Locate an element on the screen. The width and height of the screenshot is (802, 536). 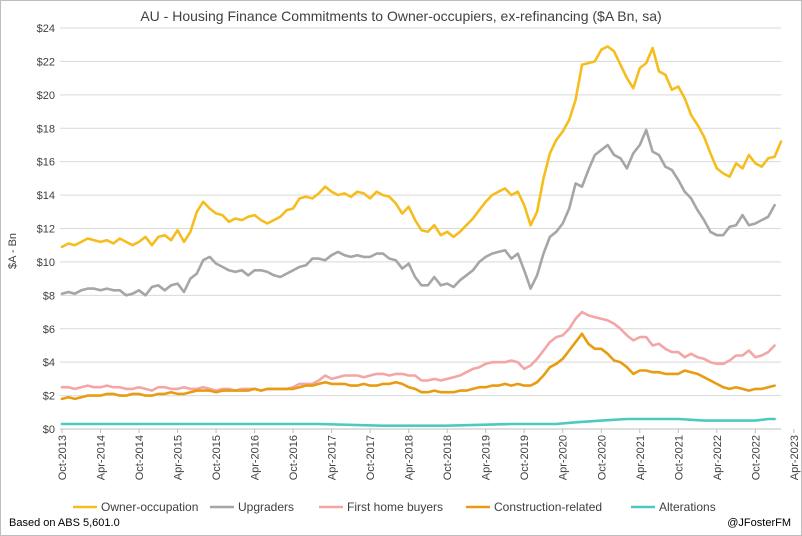
x-tick-label: Oct-2018 is located at coordinates (448, 457).